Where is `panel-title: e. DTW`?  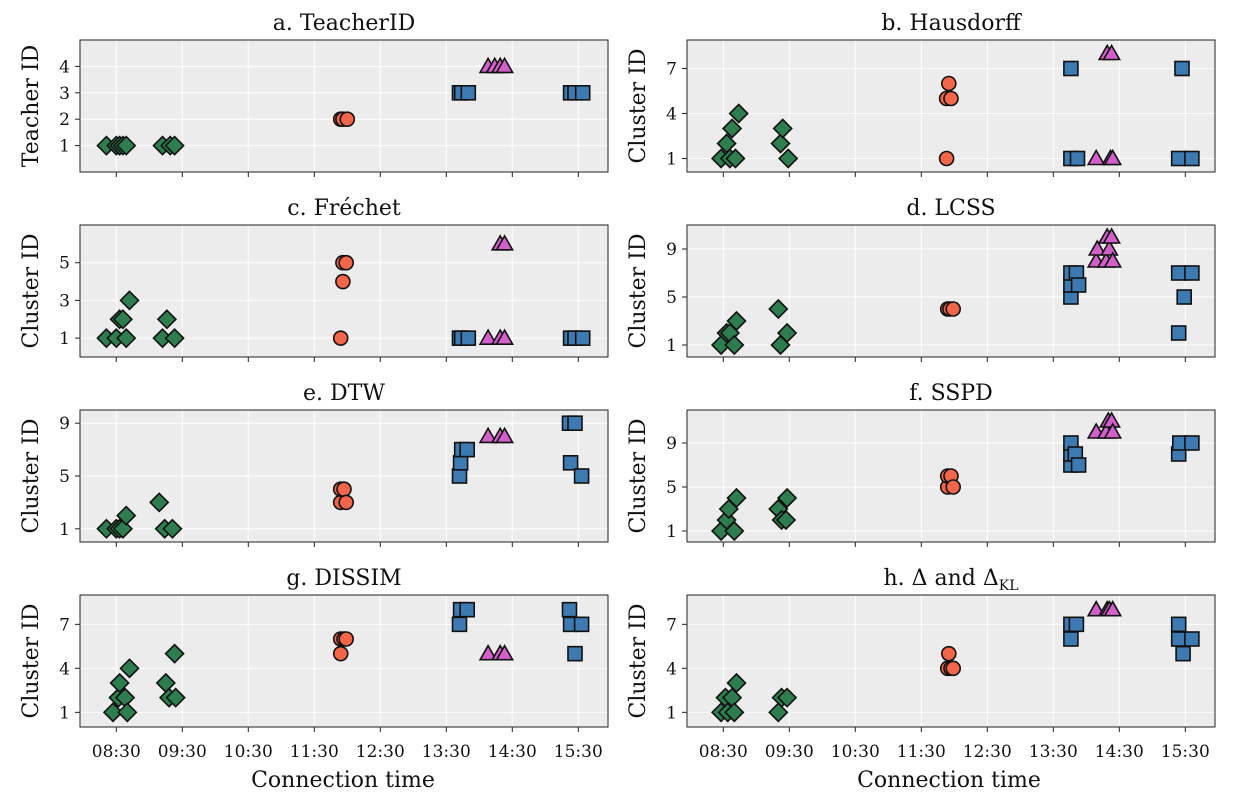
panel-title: e. DTW is located at coordinates (344, 393).